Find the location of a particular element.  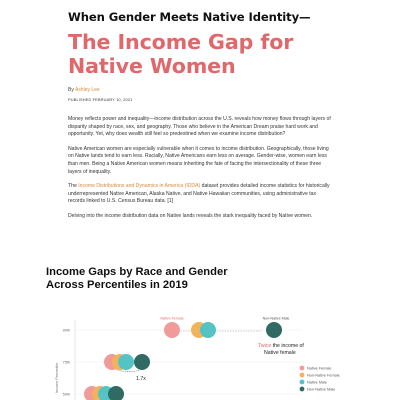

dot-90th-native-male is located at coordinates (208, 330).